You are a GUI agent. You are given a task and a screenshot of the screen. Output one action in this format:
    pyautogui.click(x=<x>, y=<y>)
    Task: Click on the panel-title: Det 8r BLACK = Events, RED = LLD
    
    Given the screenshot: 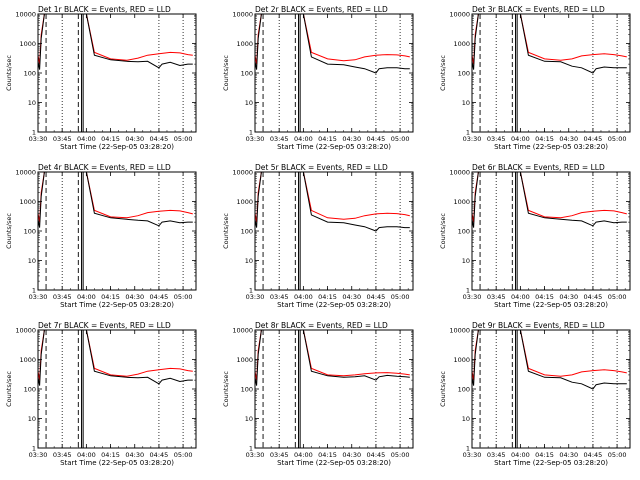 What is the action you would take?
    pyautogui.click(x=321, y=325)
    